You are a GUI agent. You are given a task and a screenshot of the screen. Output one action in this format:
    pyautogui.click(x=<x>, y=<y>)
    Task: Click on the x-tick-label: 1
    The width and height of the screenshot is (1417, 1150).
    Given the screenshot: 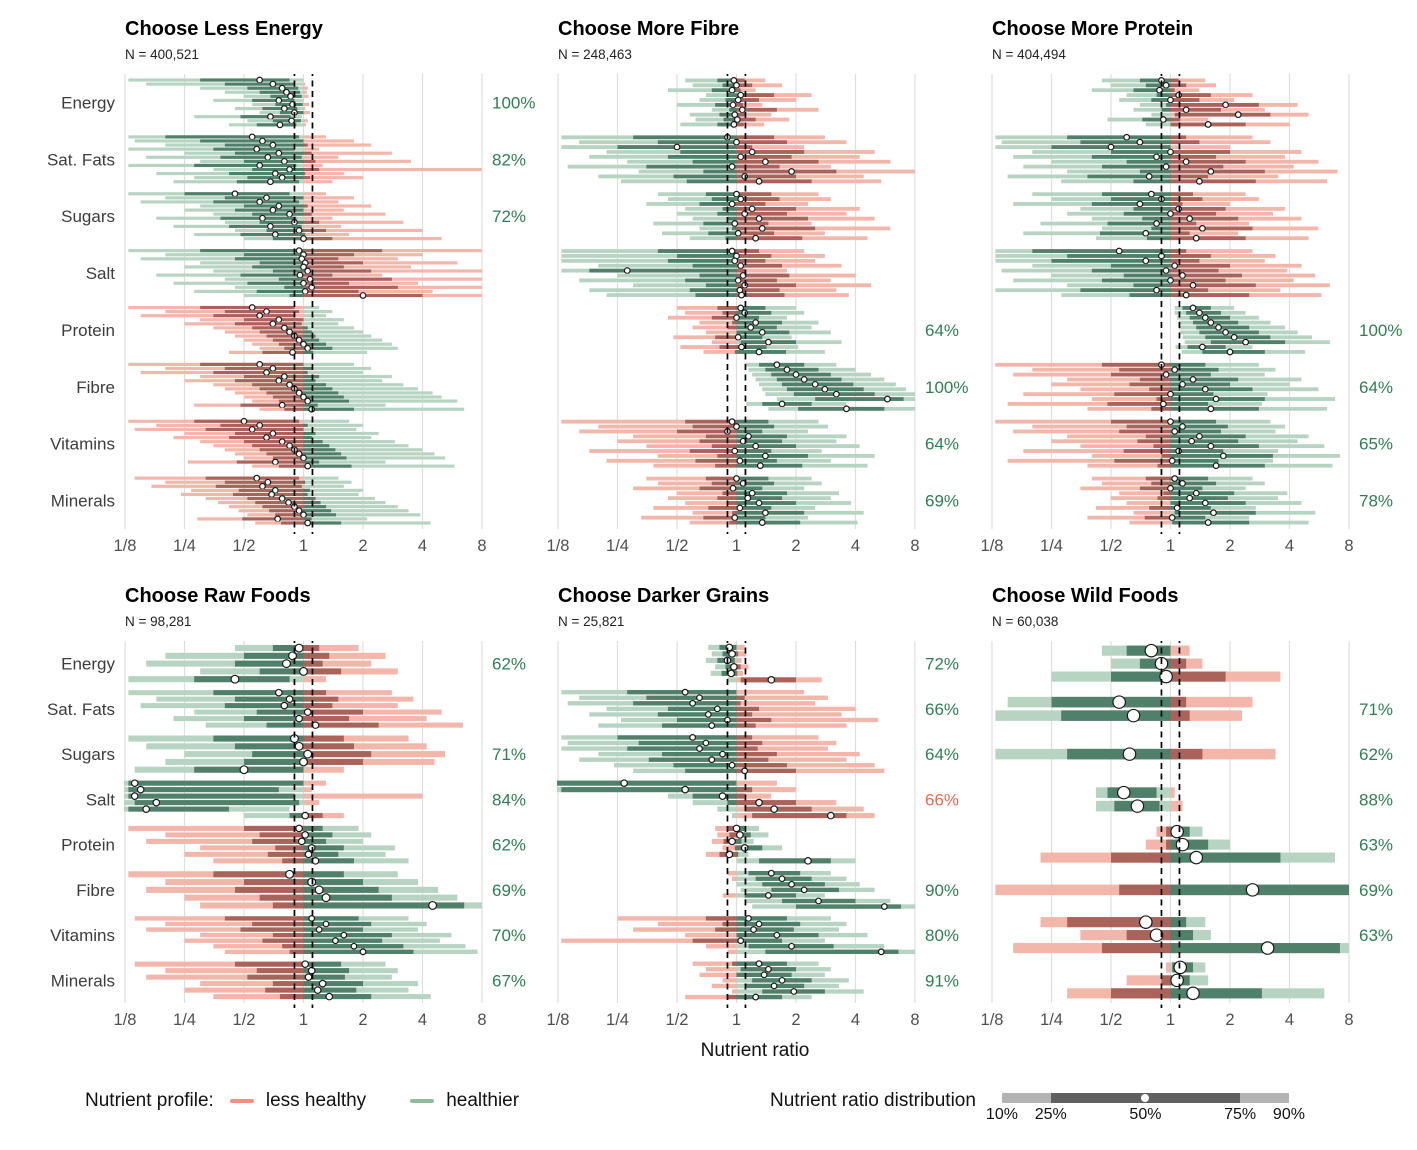 What is the action you would take?
    pyautogui.click(x=1170, y=546)
    